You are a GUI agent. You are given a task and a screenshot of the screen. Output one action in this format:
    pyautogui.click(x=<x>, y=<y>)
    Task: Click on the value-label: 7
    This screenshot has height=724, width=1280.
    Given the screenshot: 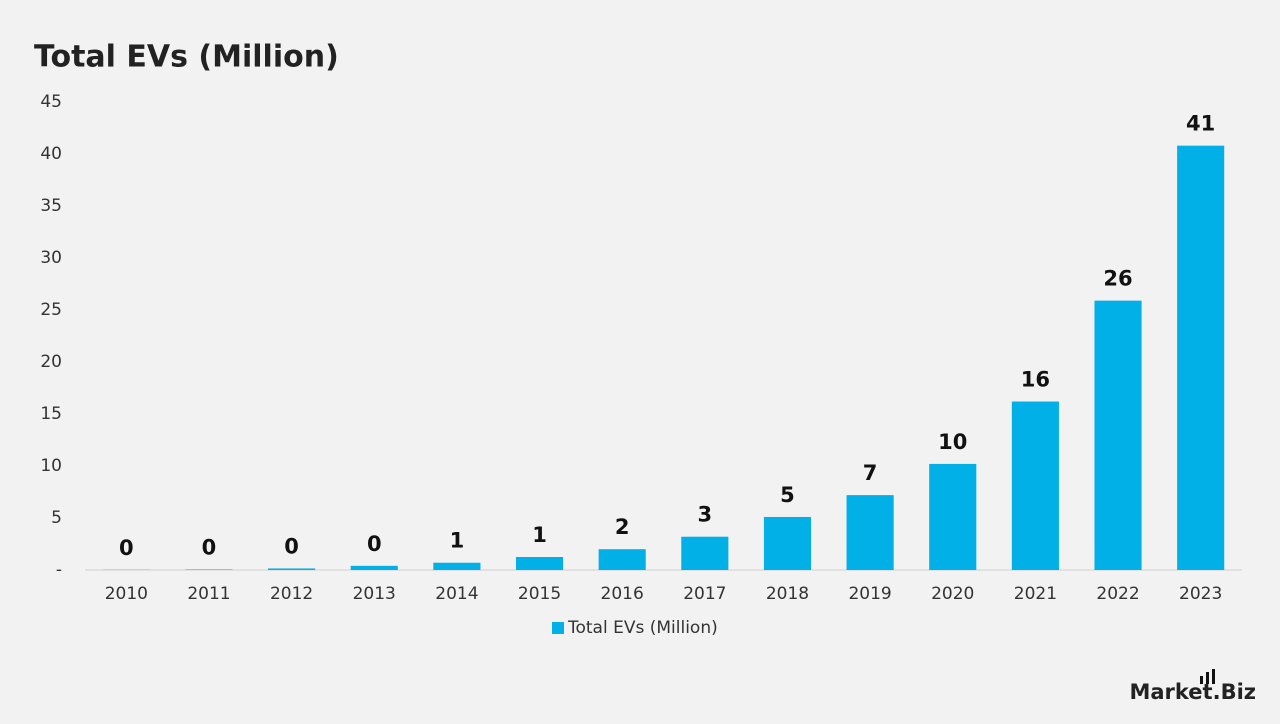 What is the action you would take?
    pyautogui.click(x=870, y=473)
    